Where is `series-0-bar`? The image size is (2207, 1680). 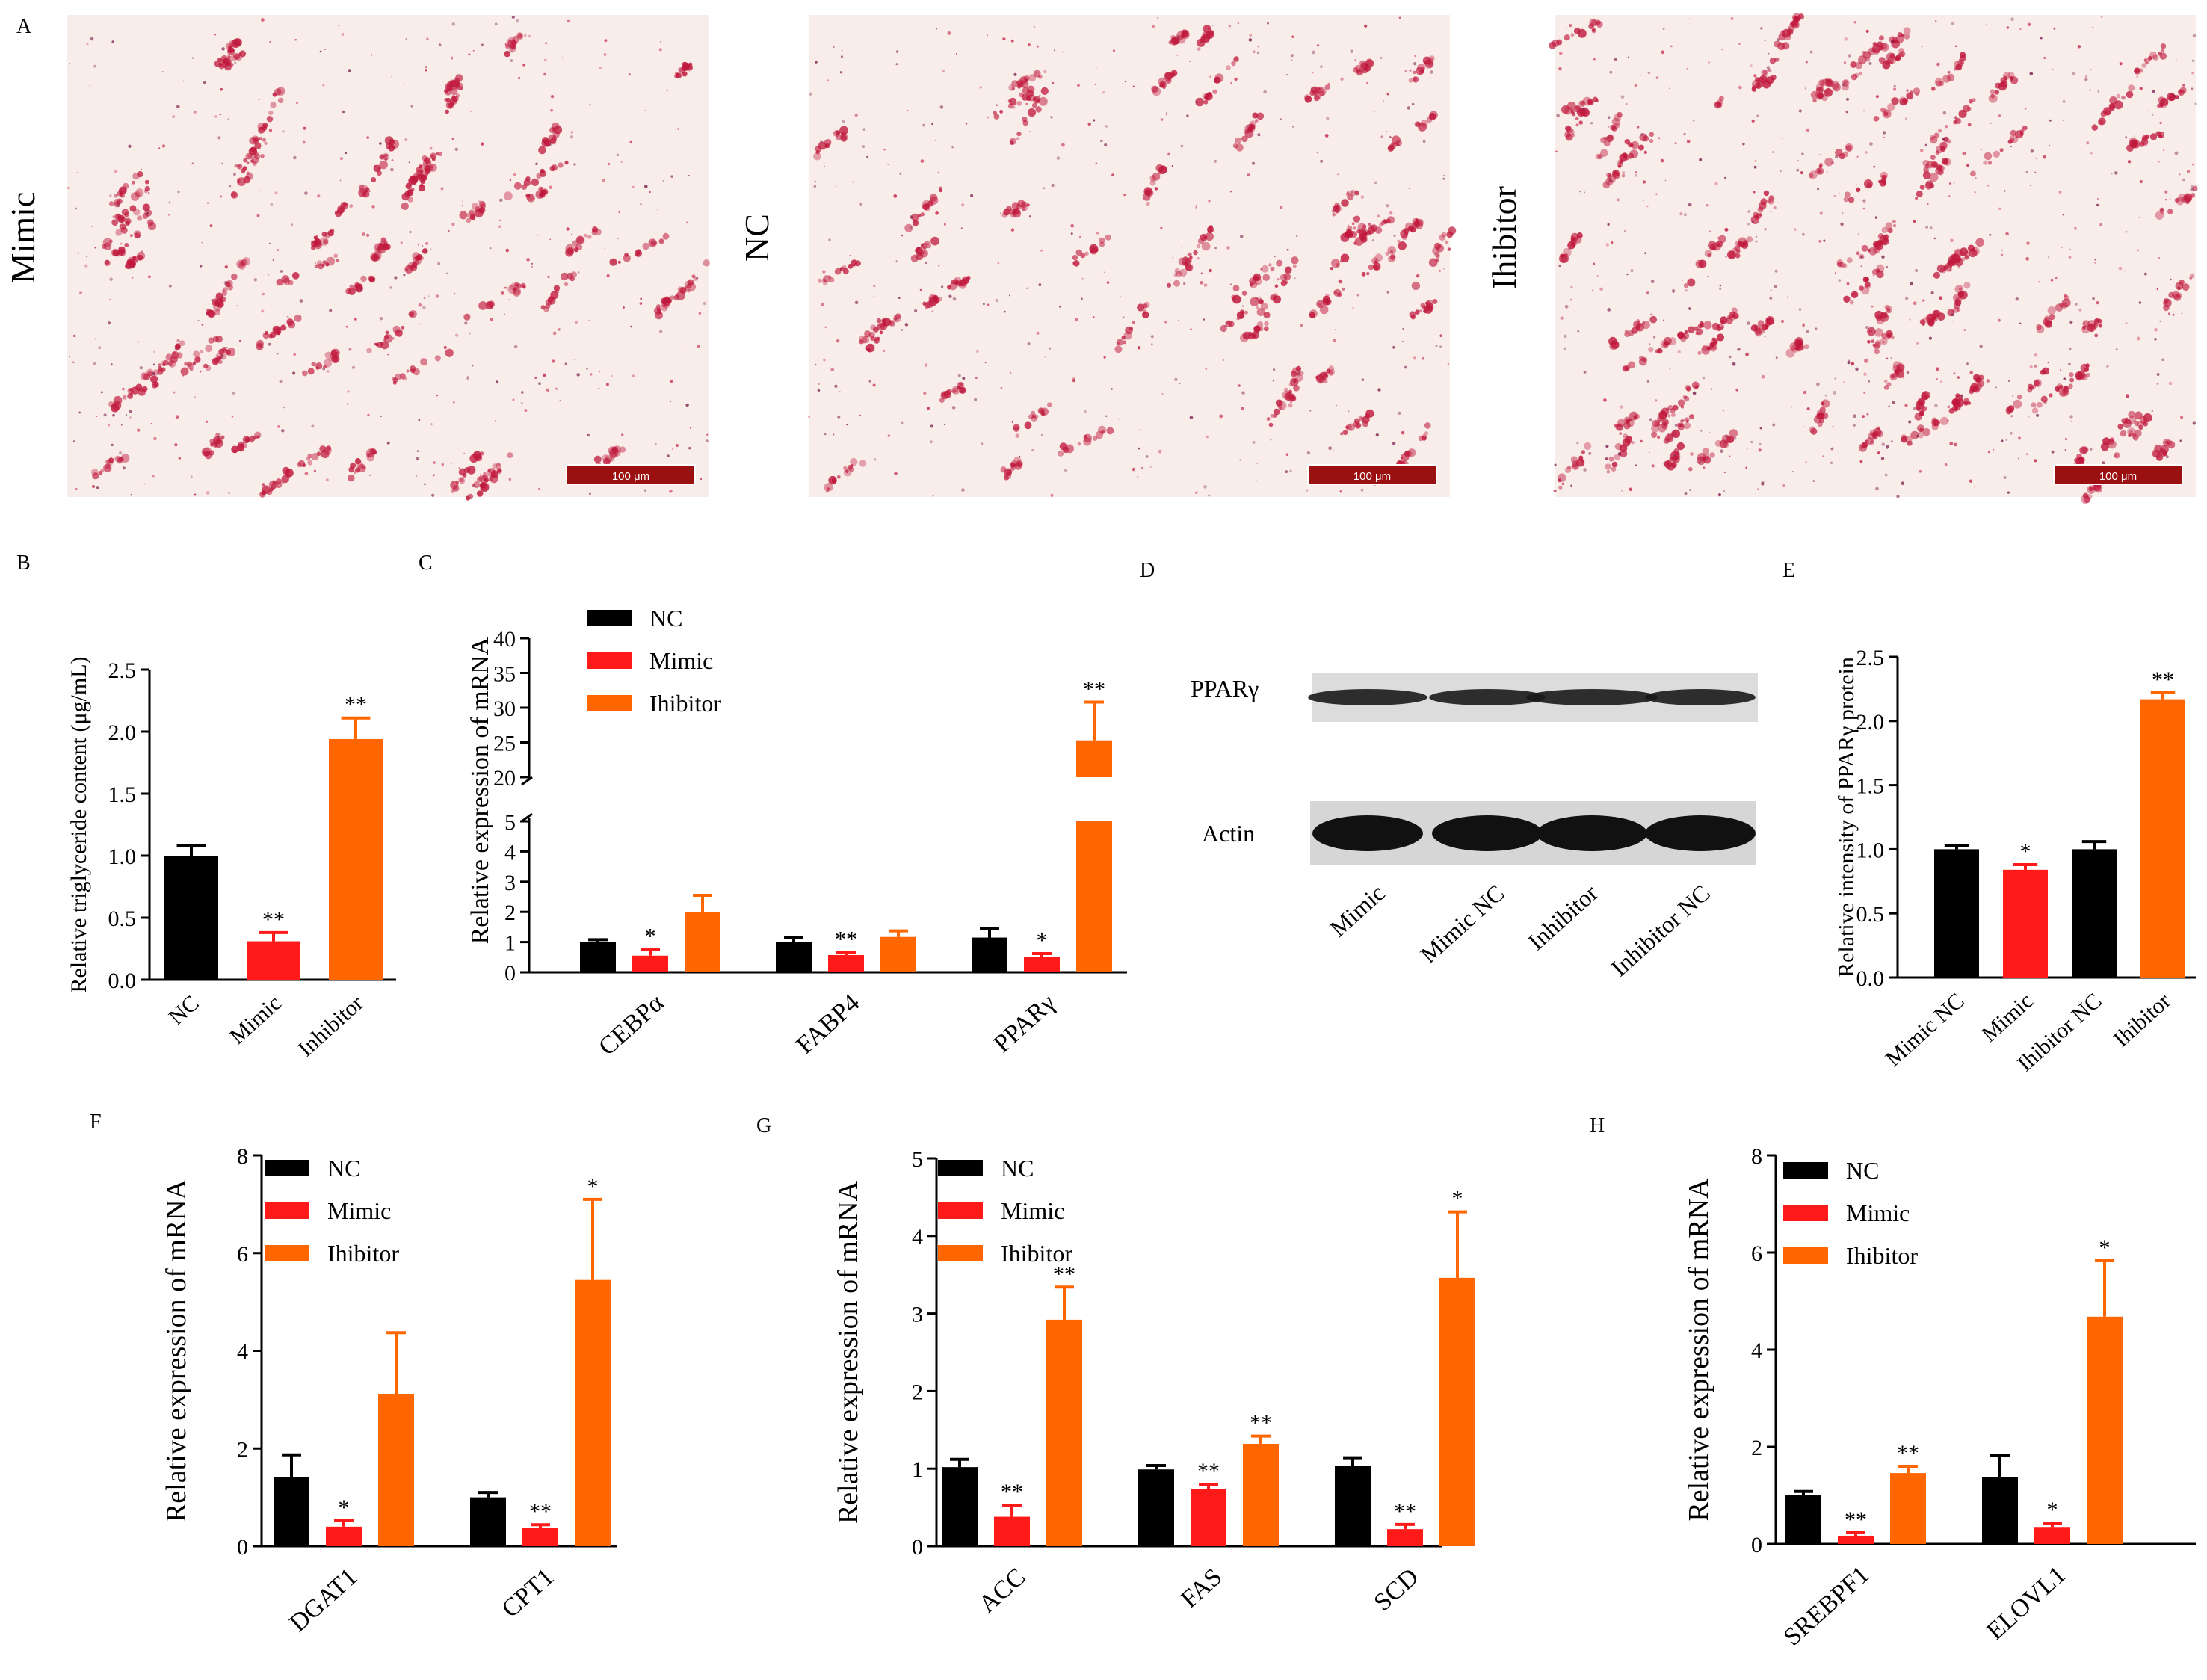 series-0-bar is located at coordinates (989, 954).